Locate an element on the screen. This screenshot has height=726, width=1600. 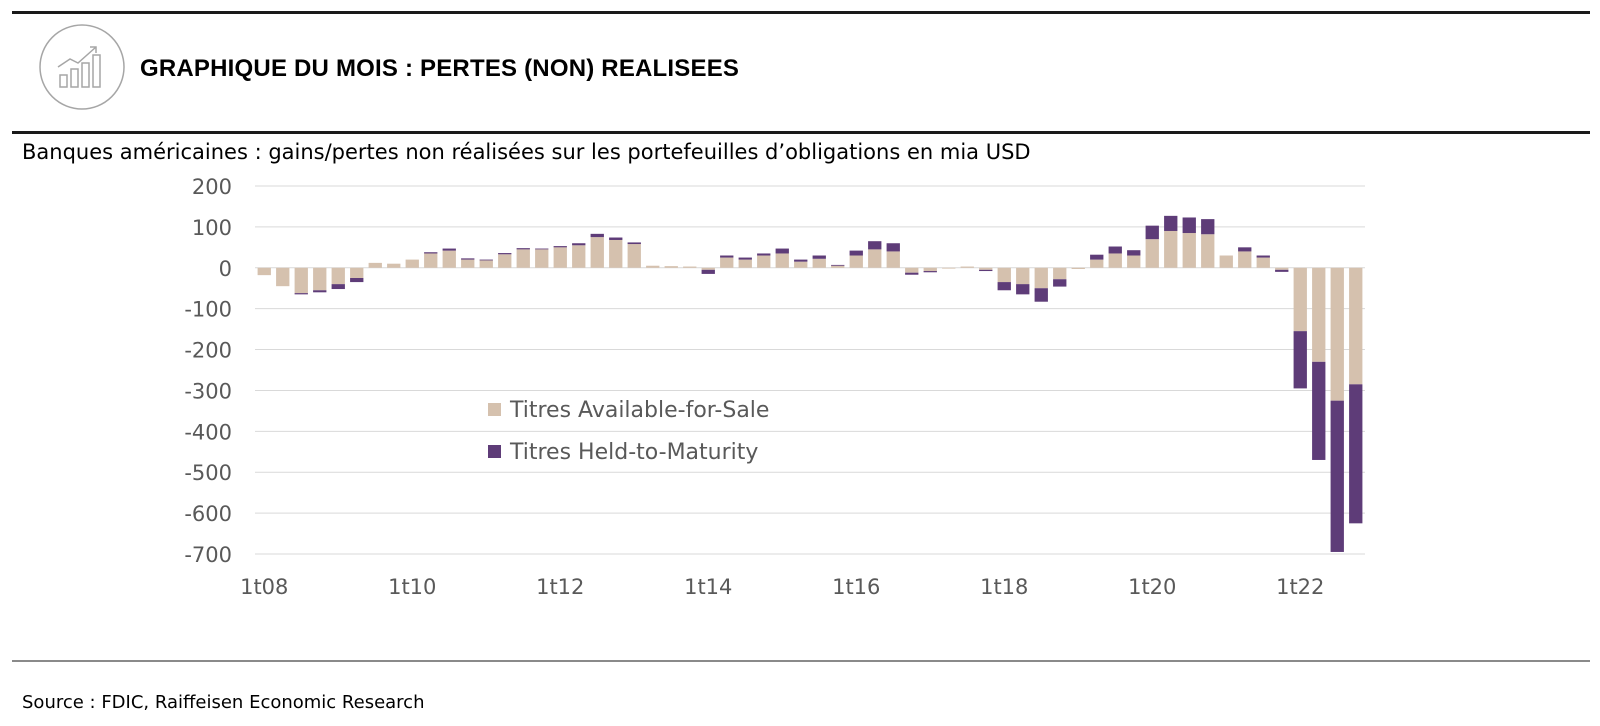
header-bottom-rule is located at coordinates (801, 132).